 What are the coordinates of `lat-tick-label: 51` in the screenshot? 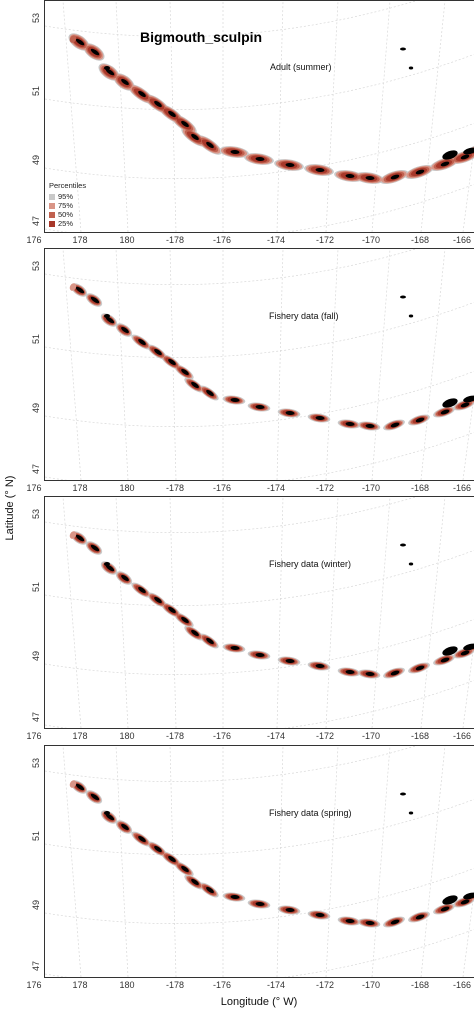 It's located at (36, 836).